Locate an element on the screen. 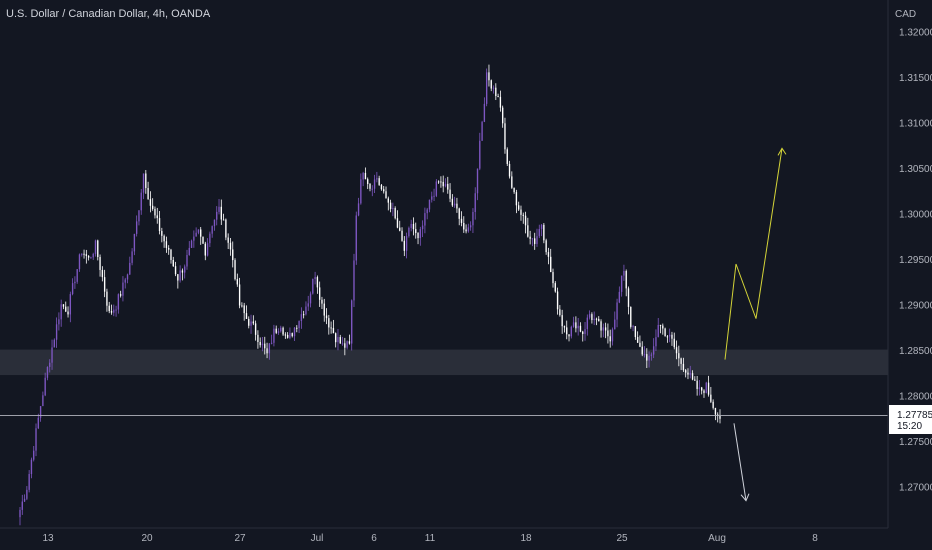 The image size is (932, 550). time-tick-9: 8 is located at coordinates (815, 538).